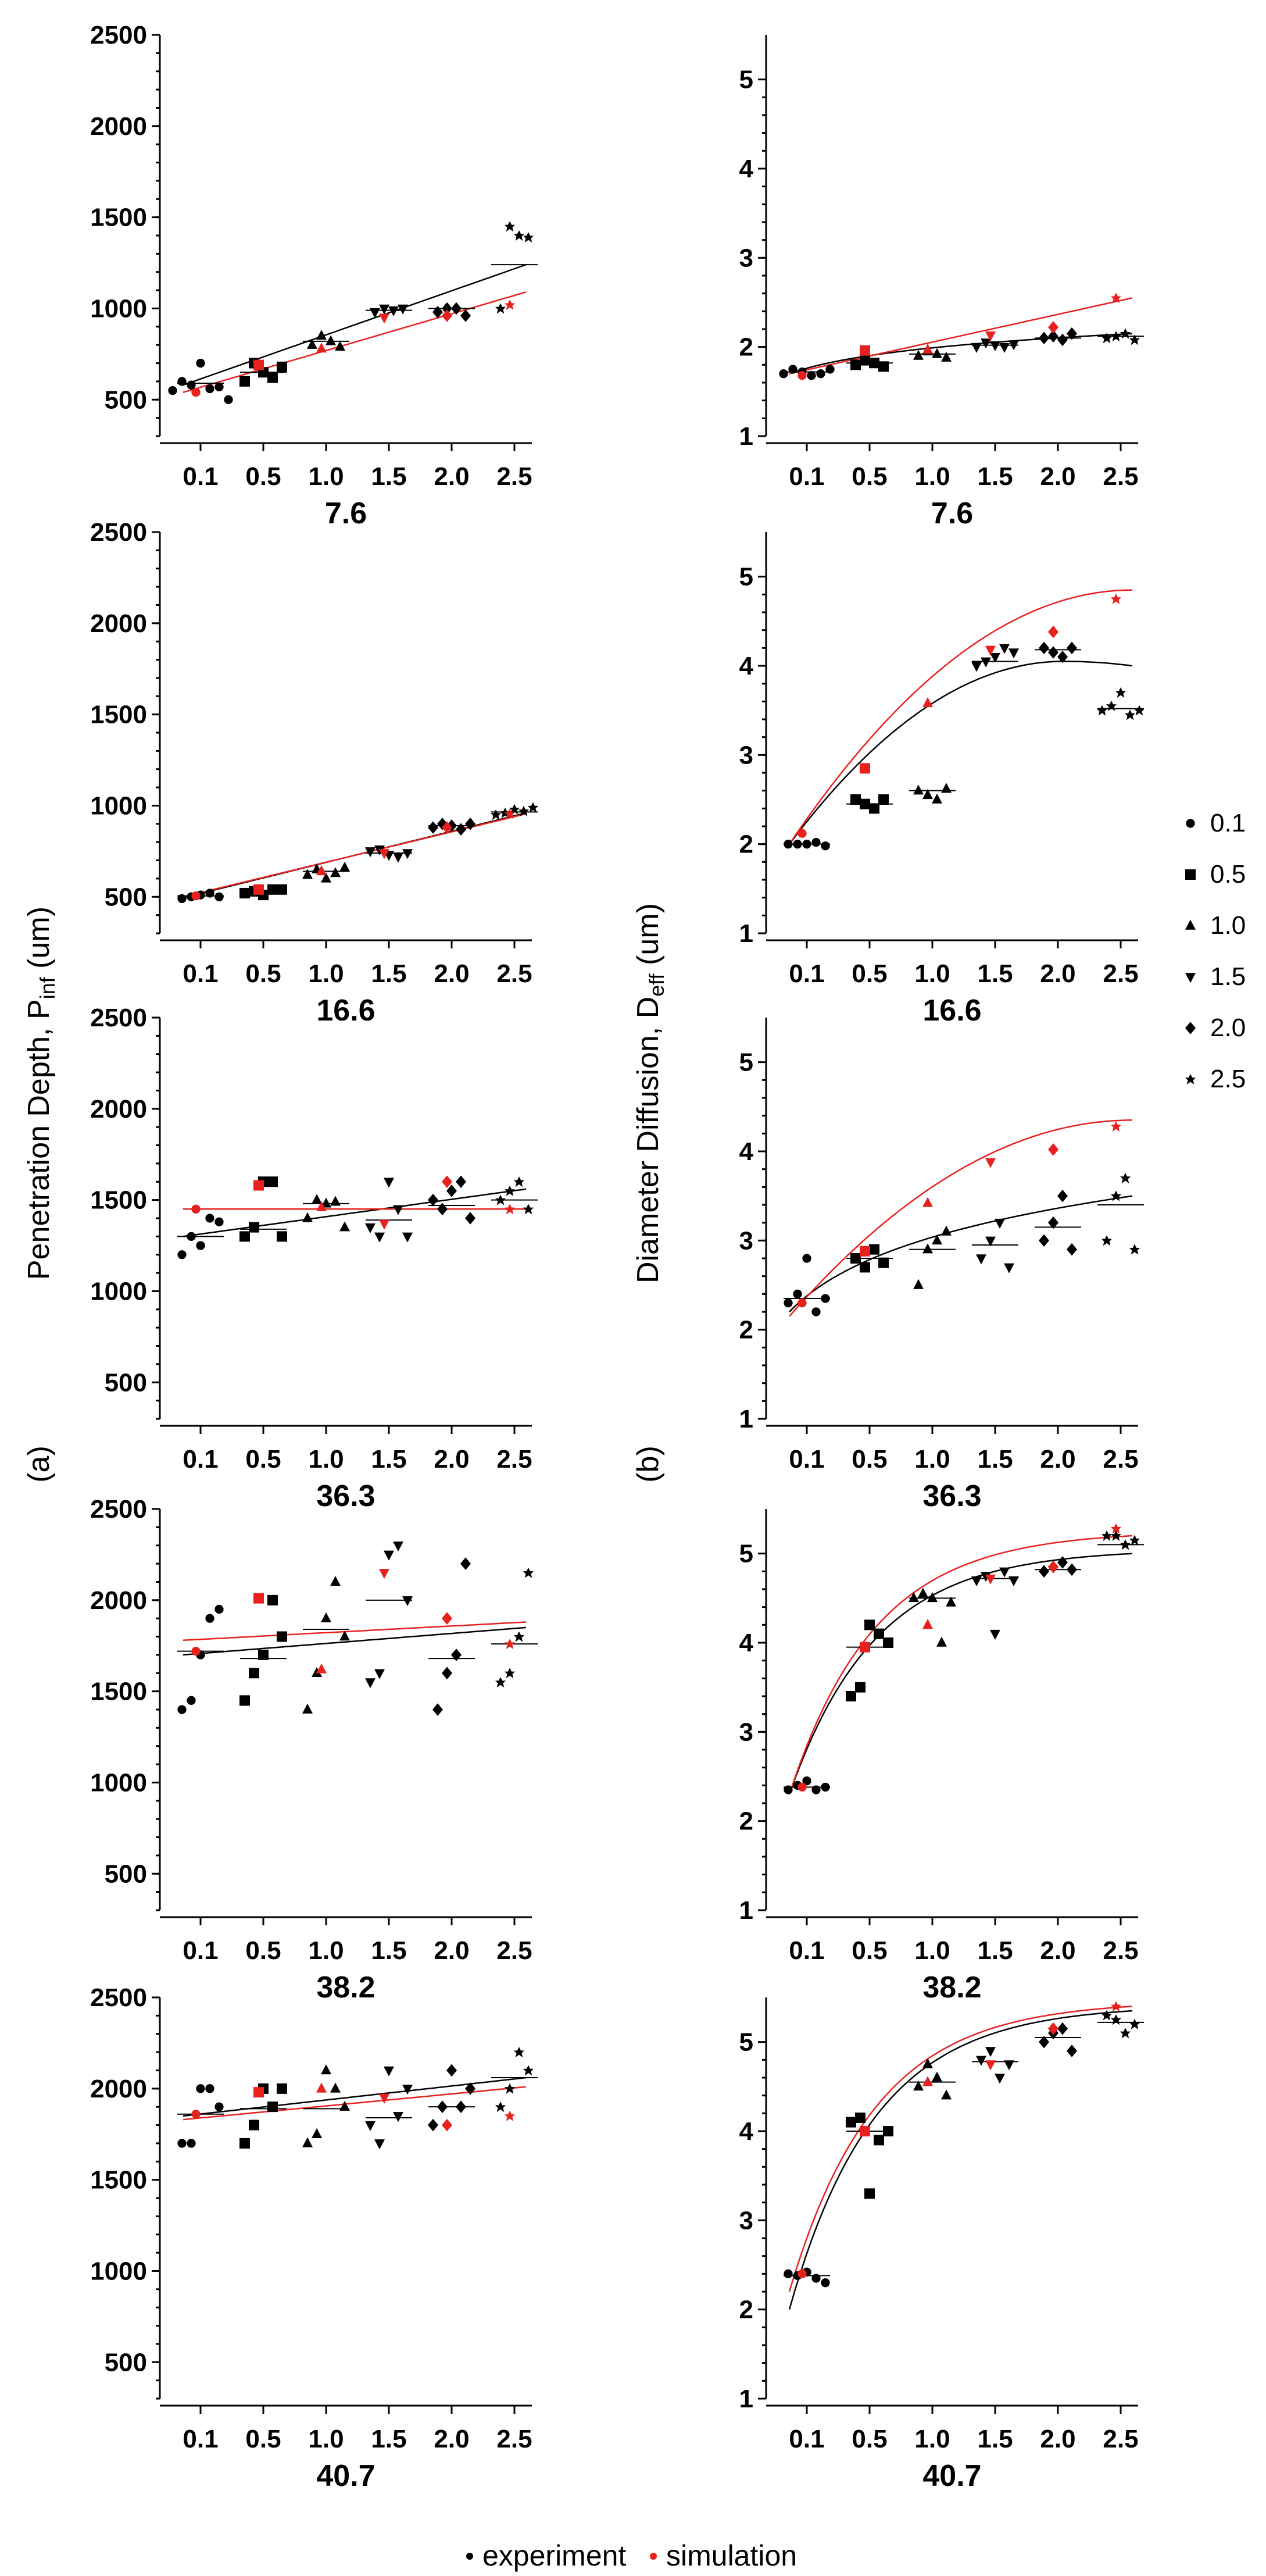 This screenshot has height=2576, width=1266. I want to click on legend-marker-triangle-down, so click(1190, 978).